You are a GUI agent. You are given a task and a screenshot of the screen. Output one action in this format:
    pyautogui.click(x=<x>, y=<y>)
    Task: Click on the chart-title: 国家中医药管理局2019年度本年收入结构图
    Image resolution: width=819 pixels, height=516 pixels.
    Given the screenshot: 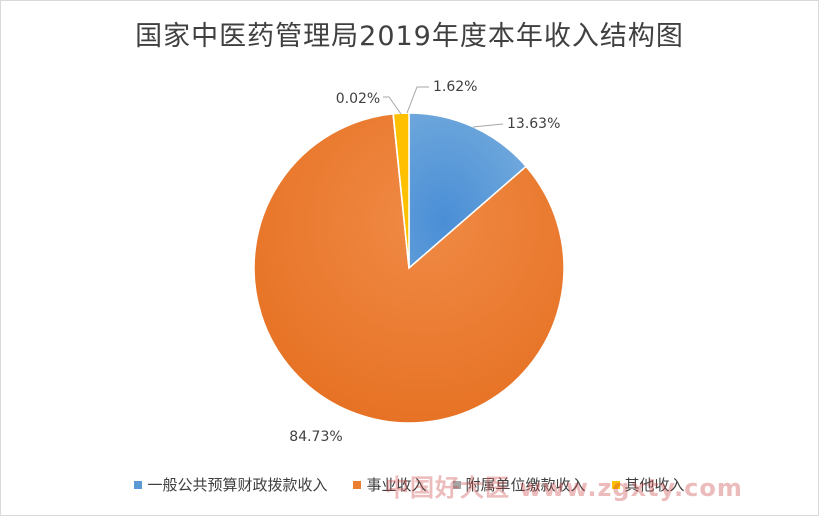 What is the action you would take?
    pyautogui.click(x=409, y=36)
    